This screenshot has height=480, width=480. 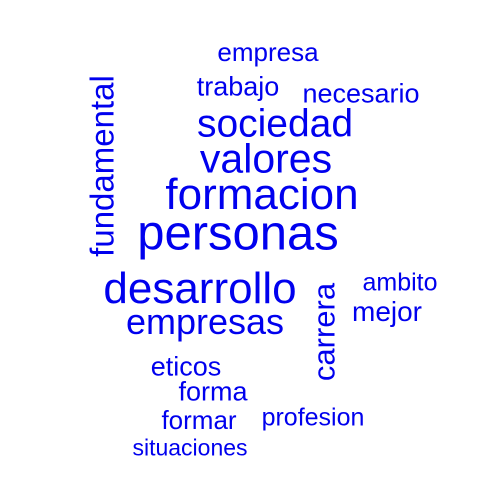 I want to click on word-personas: personas, so click(x=238, y=233).